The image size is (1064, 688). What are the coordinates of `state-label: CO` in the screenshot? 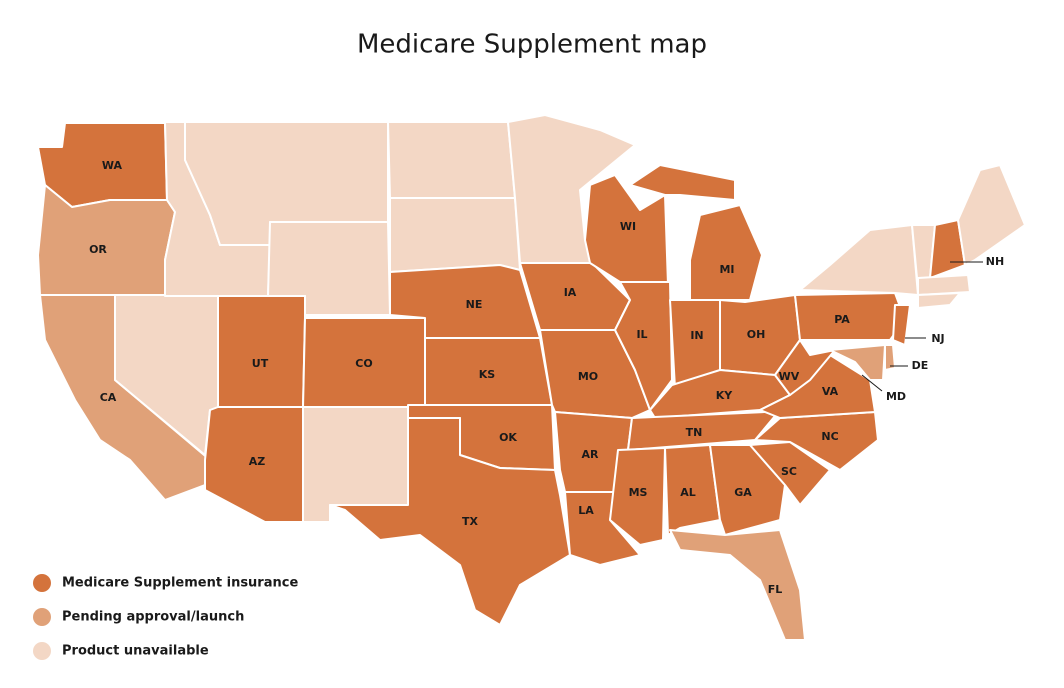 It's located at (363, 363).